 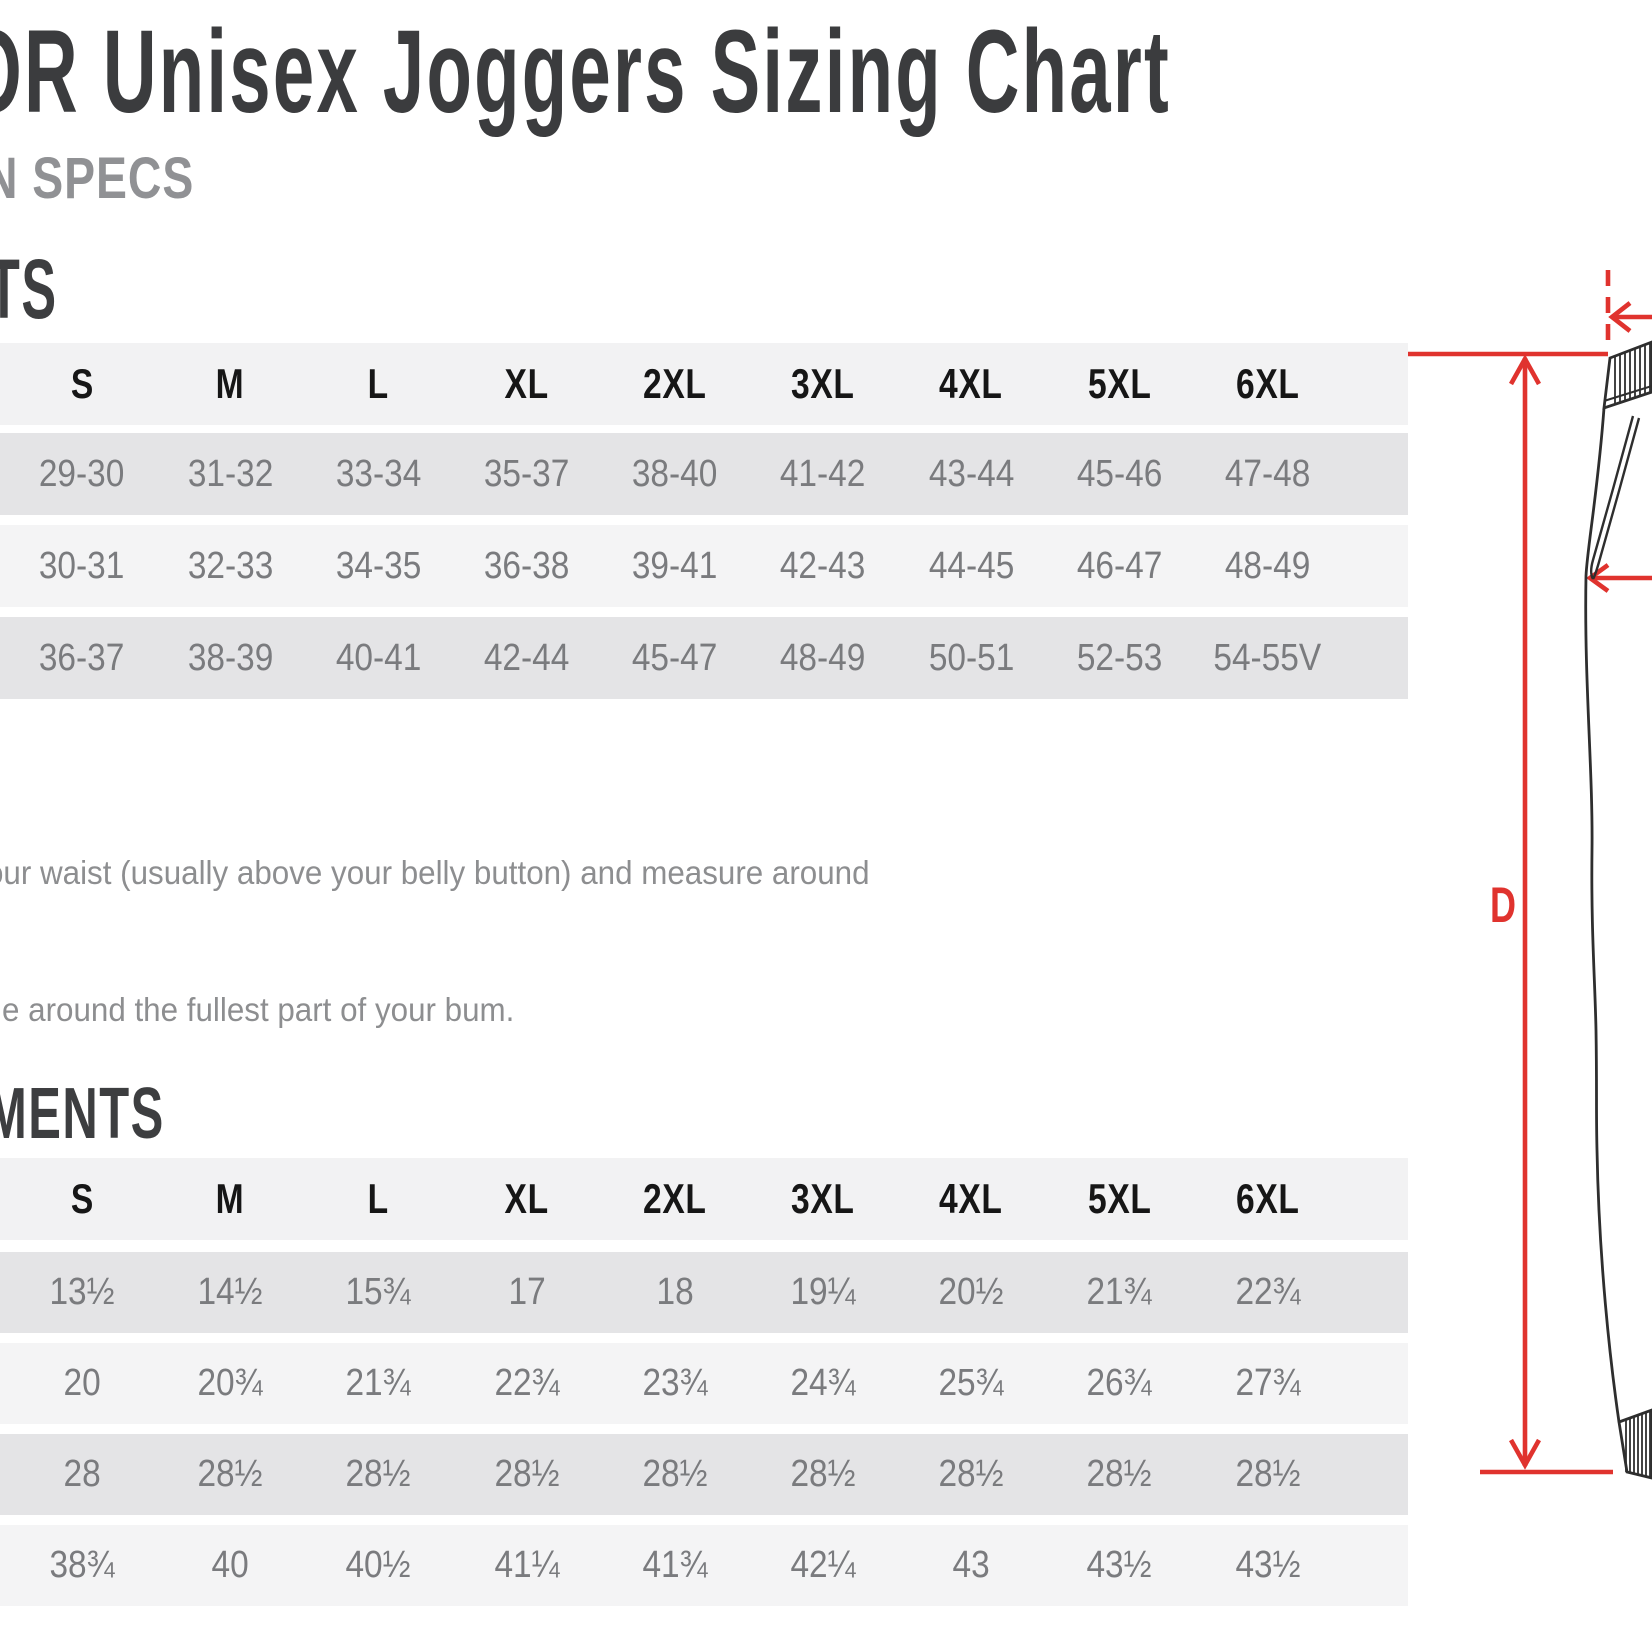 I want to click on jogger-drawing, so click(x=1618, y=910).